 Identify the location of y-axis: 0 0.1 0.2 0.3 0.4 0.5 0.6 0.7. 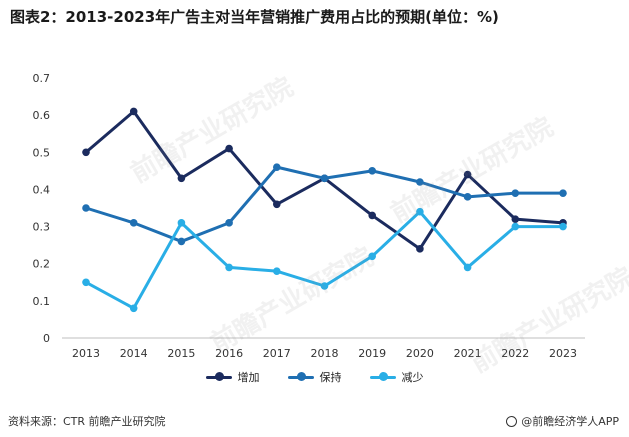
(42, 208).